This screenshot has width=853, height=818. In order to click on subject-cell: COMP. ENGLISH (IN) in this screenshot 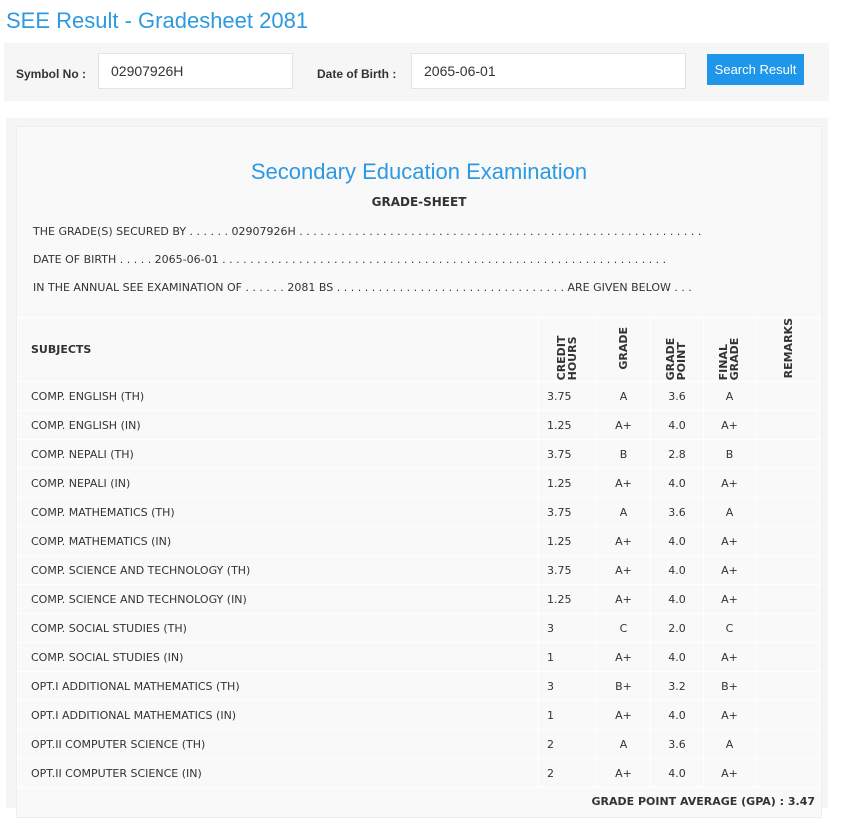, I will do `click(278, 425)`.